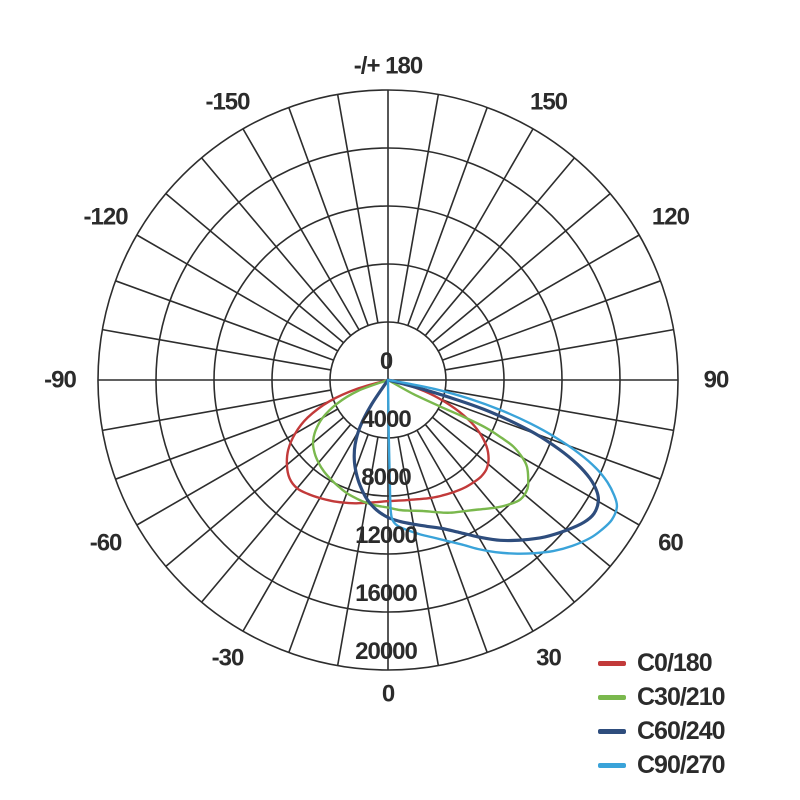  What do you see at coordinates (675, 662) in the screenshot?
I see `legend-label: C0/180` at bounding box center [675, 662].